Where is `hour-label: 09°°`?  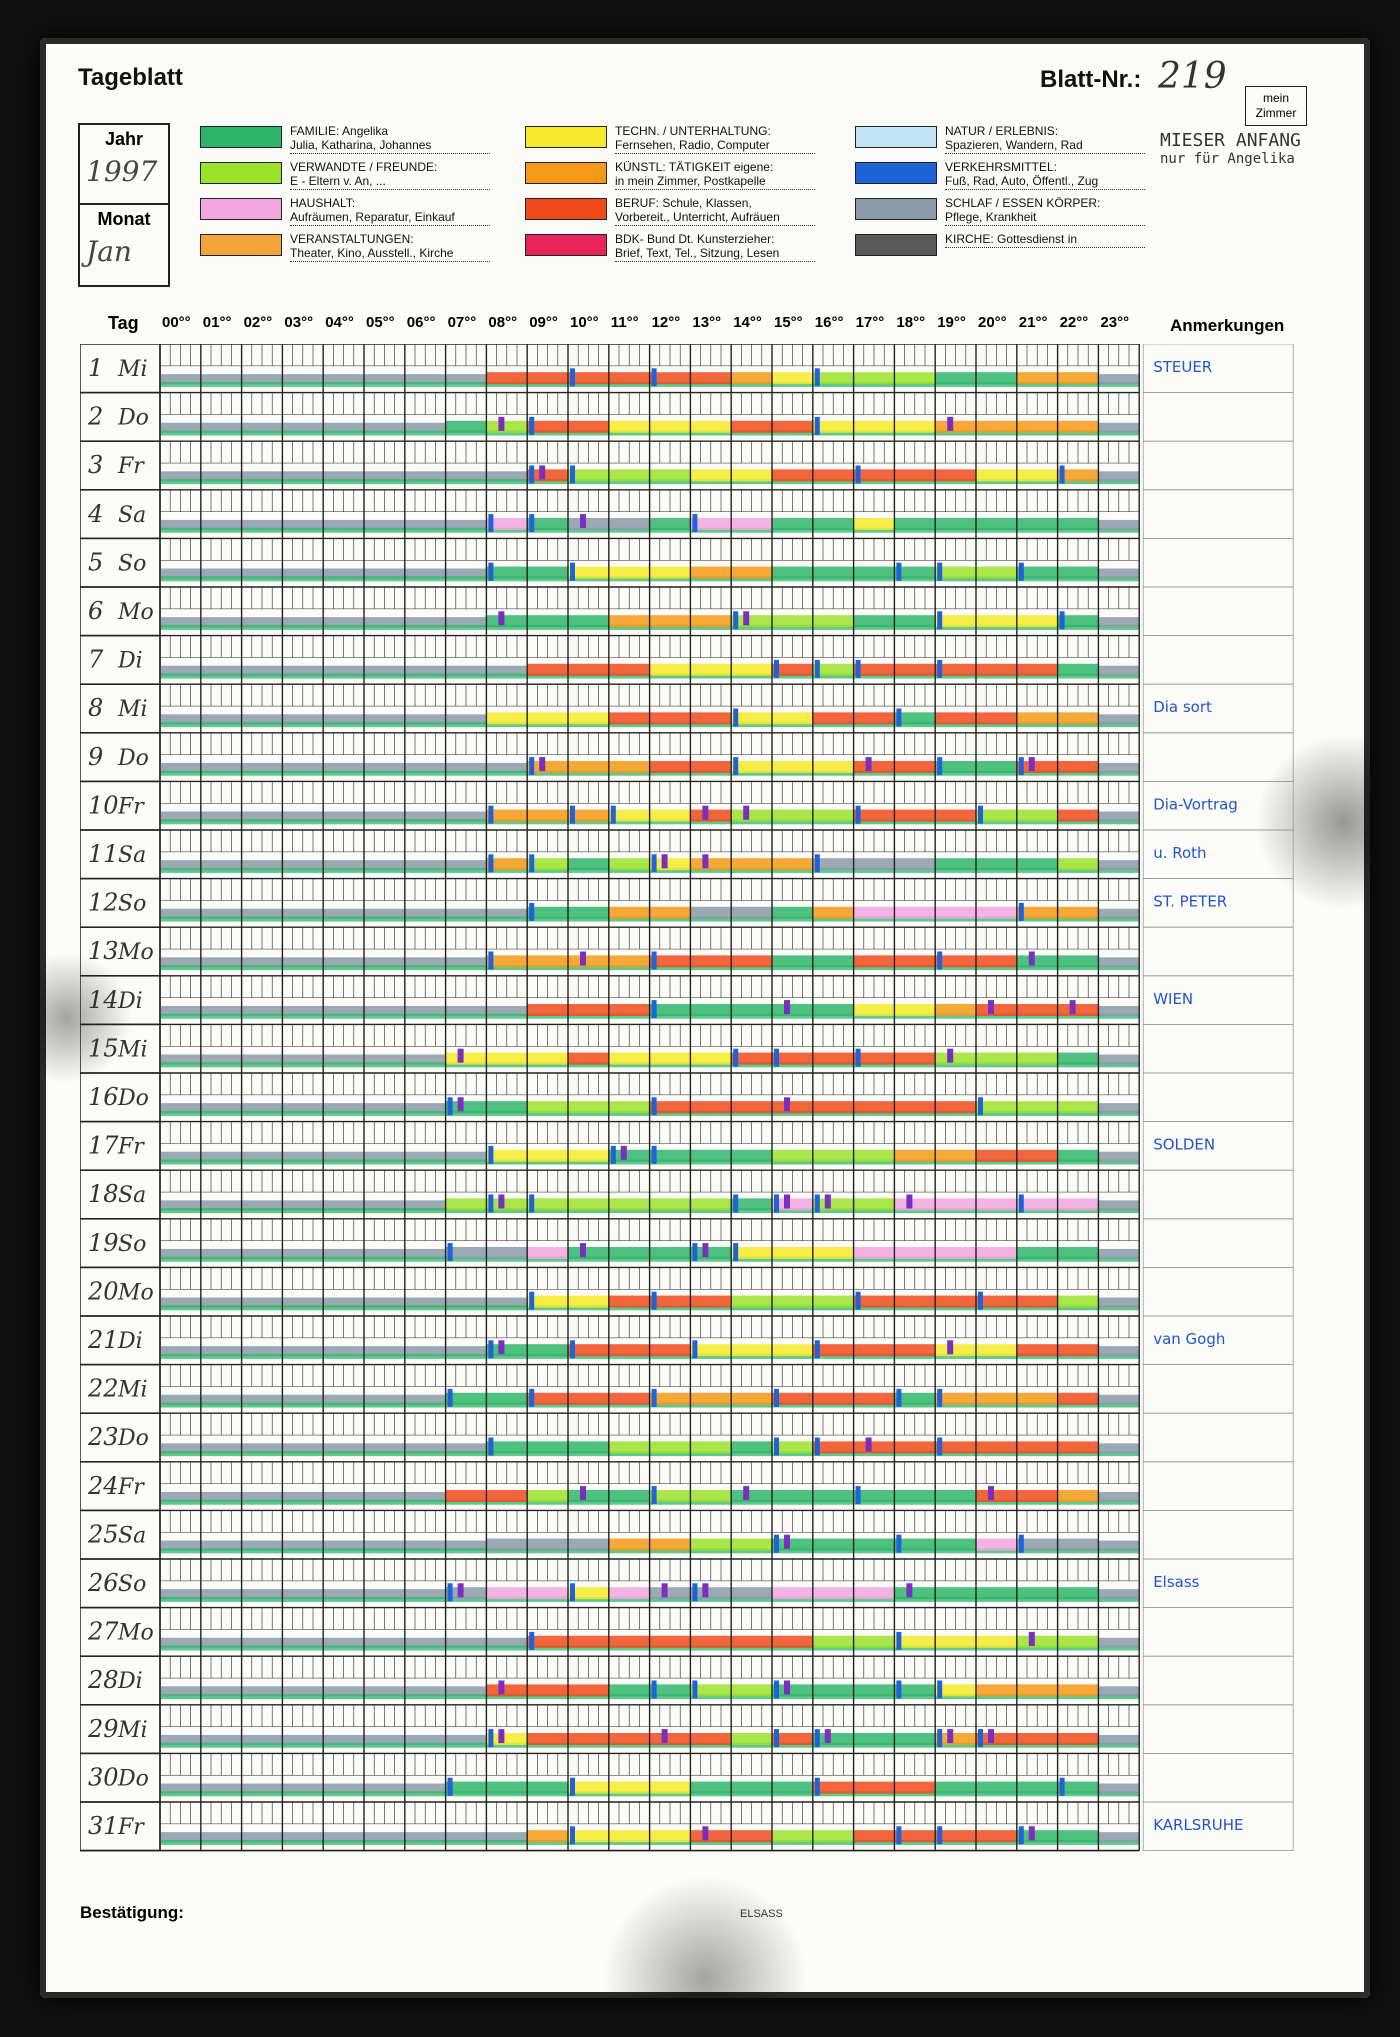
hour-label: 09°° is located at coordinates (543, 322).